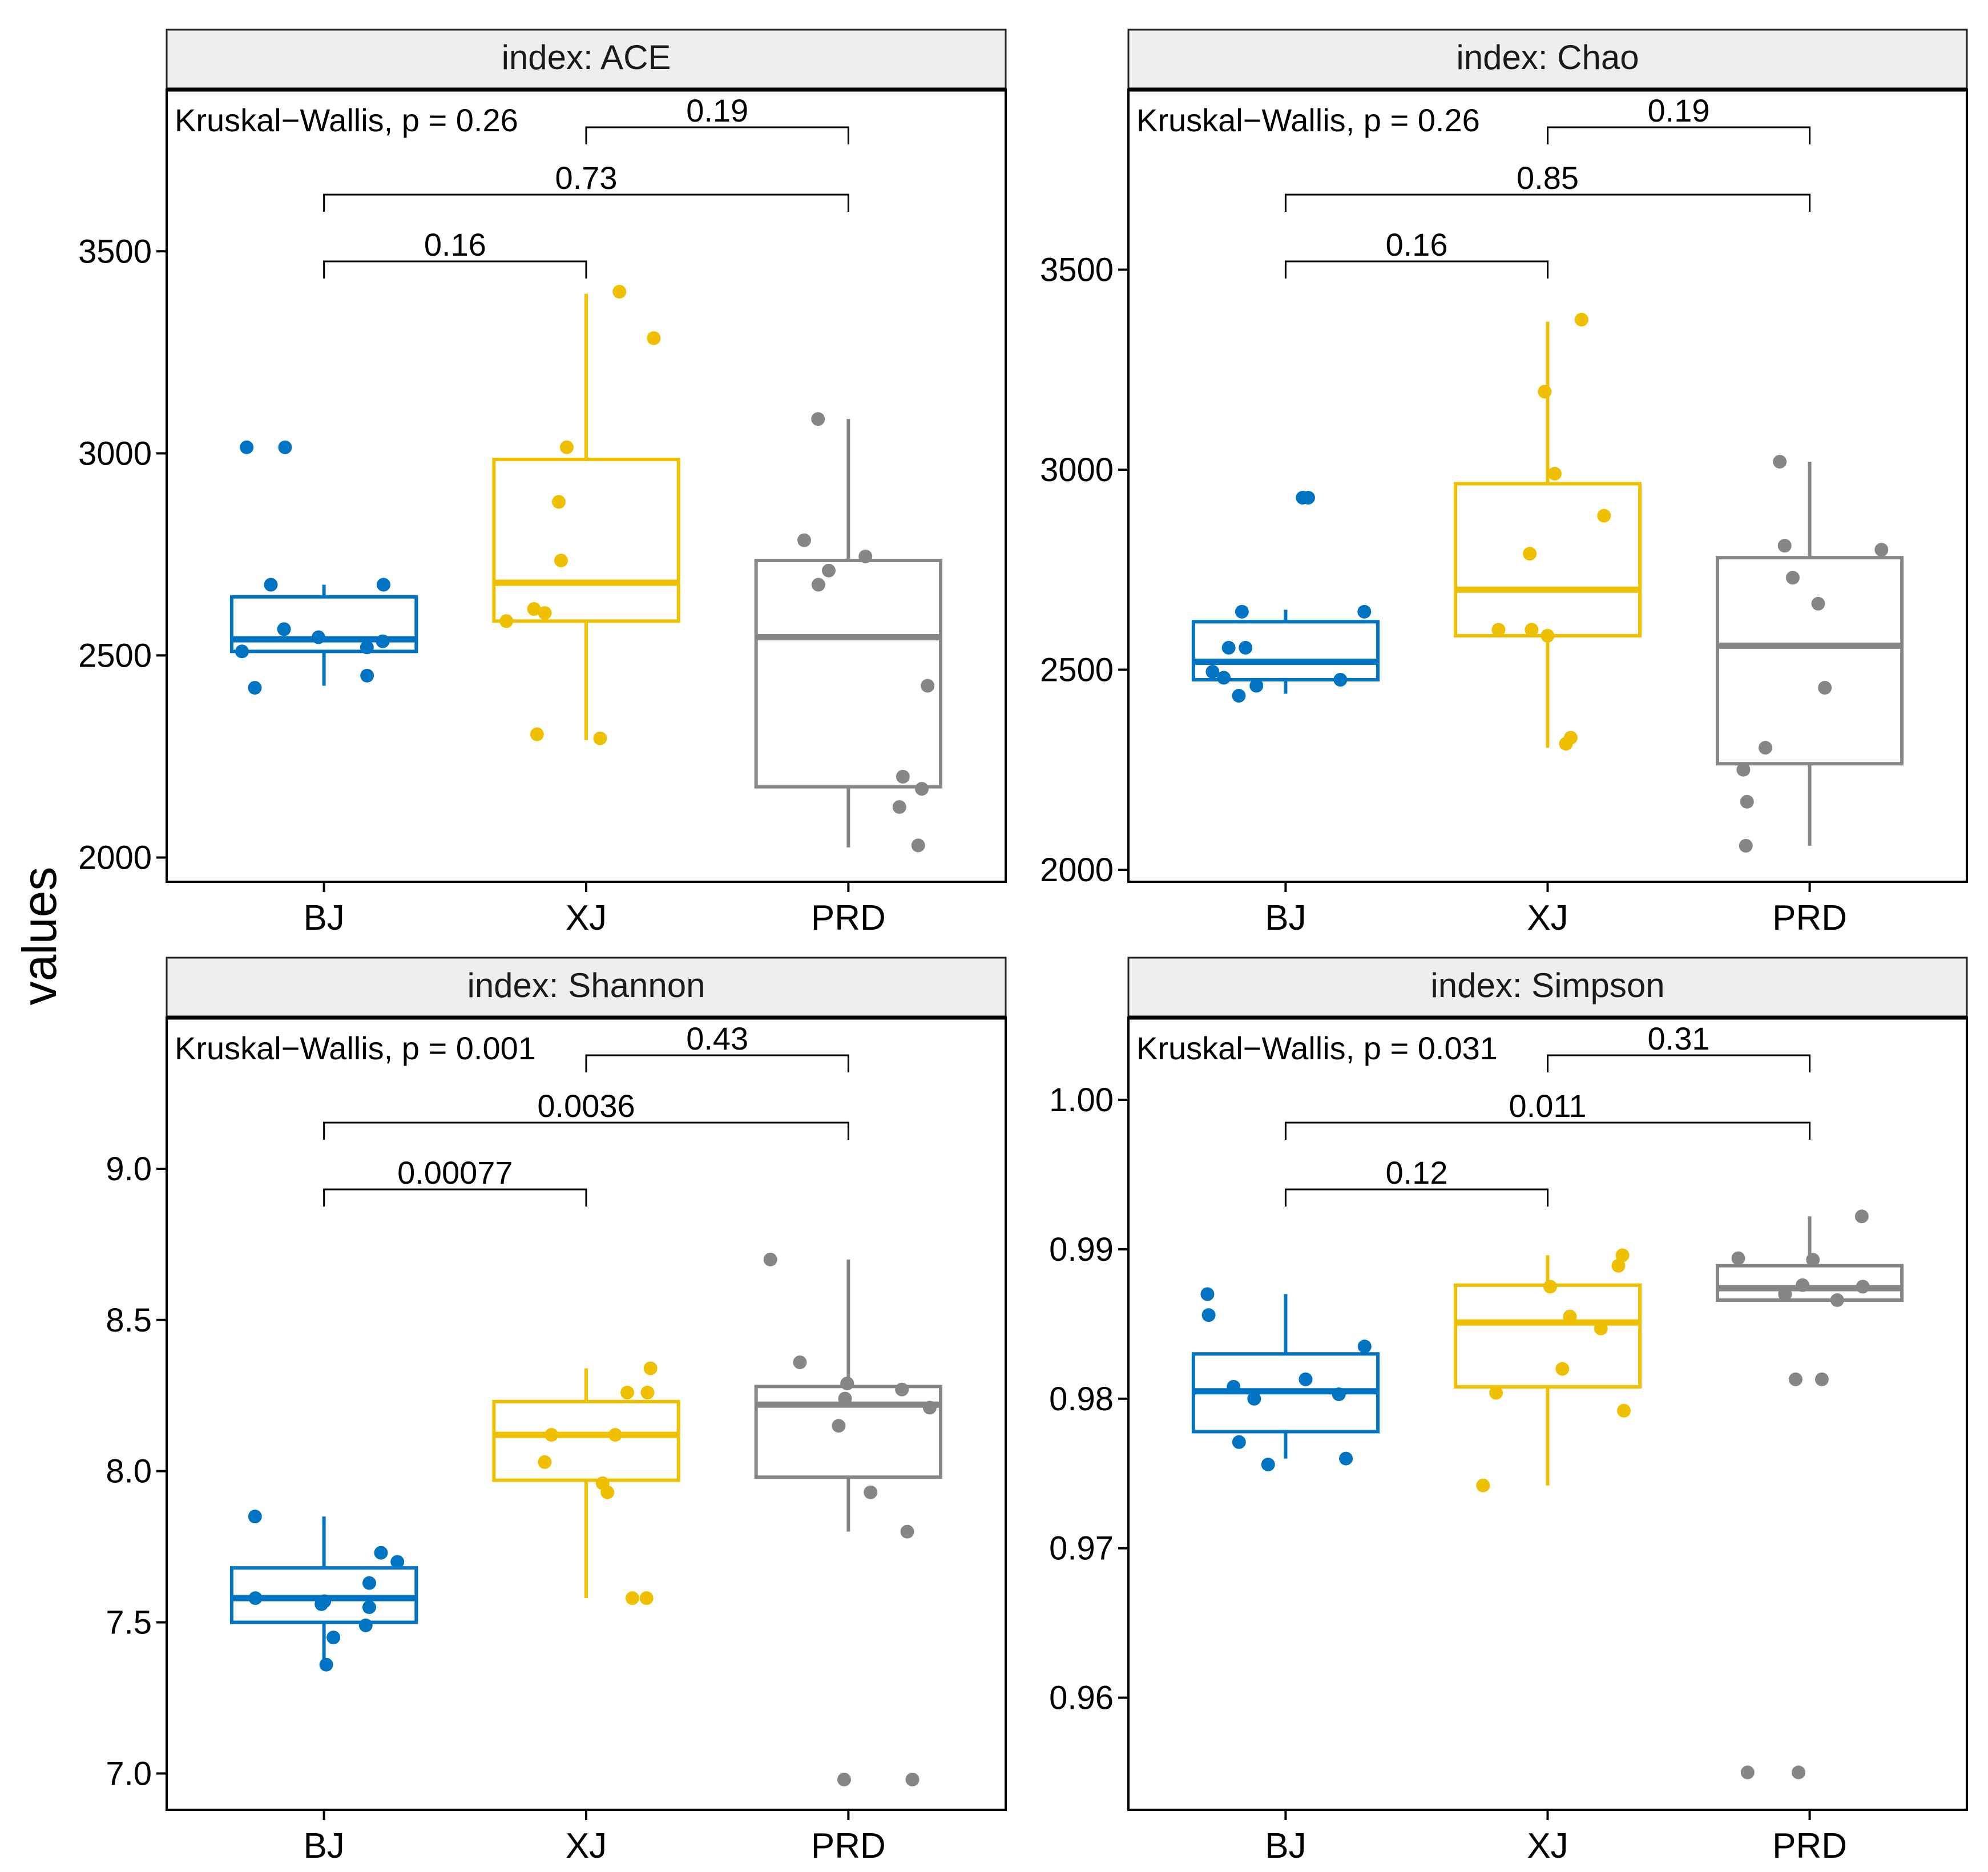  Describe the element at coordinates (1081, 1698) in the screenshot. I see `y-tick-label: 0.96` at that location.